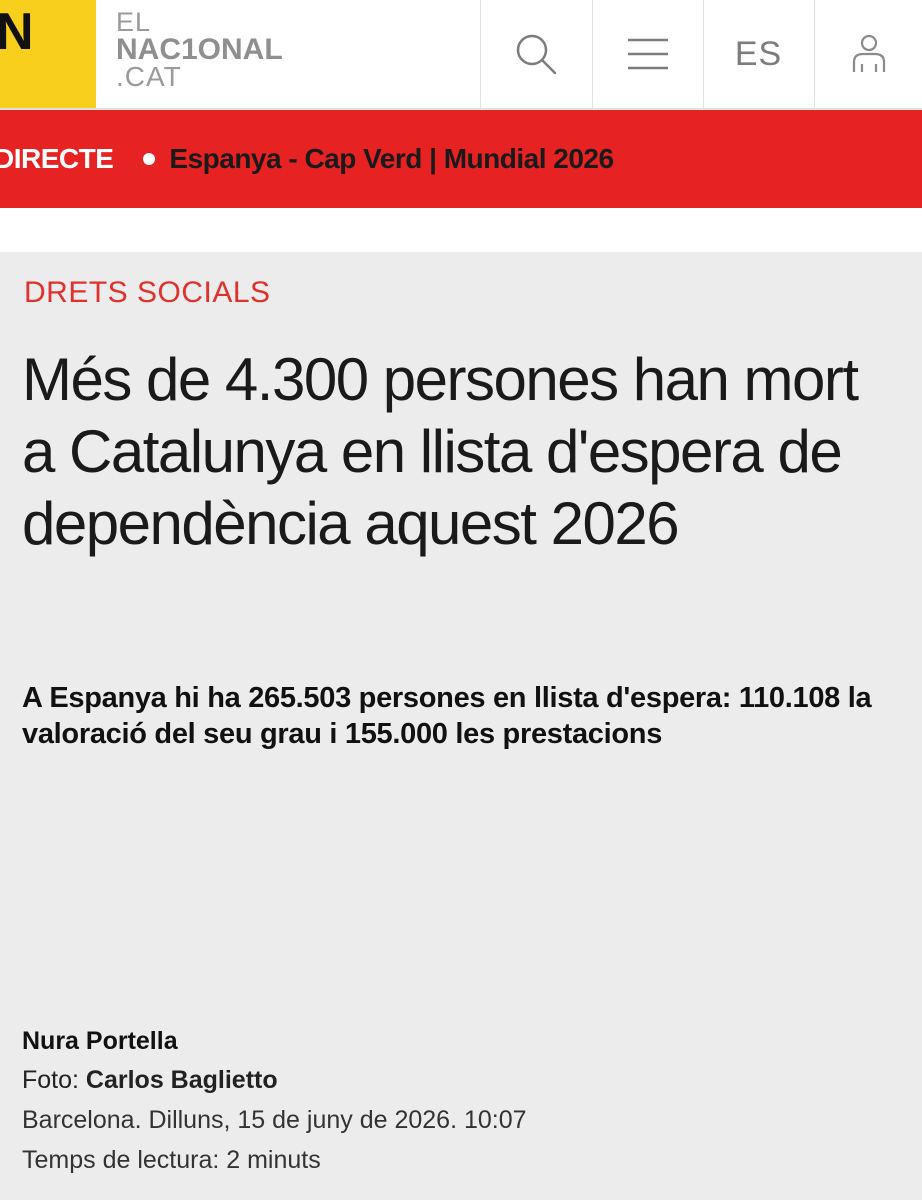 This screenshot has width=922, height=1200. I want to click on section-label: DRETS SOCIALS, so click(147, 292).